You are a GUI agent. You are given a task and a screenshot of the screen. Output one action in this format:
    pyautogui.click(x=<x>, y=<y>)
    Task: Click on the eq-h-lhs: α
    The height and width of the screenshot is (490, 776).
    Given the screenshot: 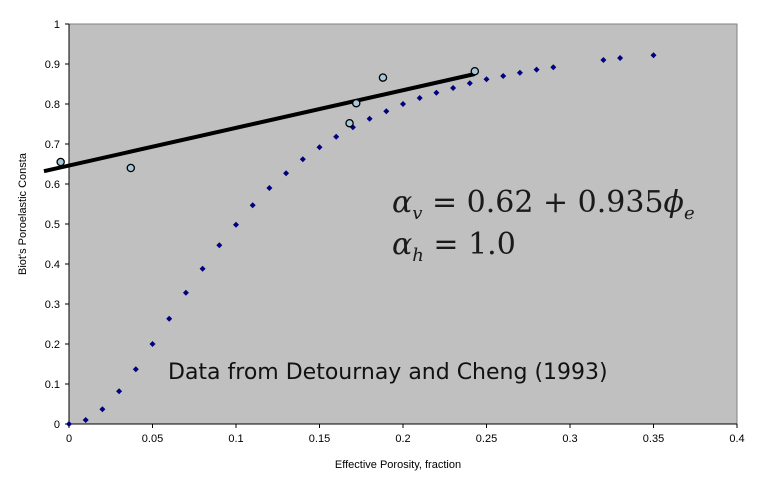 What is the action you would take?
    pyautogui.click(x=402, y=244)
    